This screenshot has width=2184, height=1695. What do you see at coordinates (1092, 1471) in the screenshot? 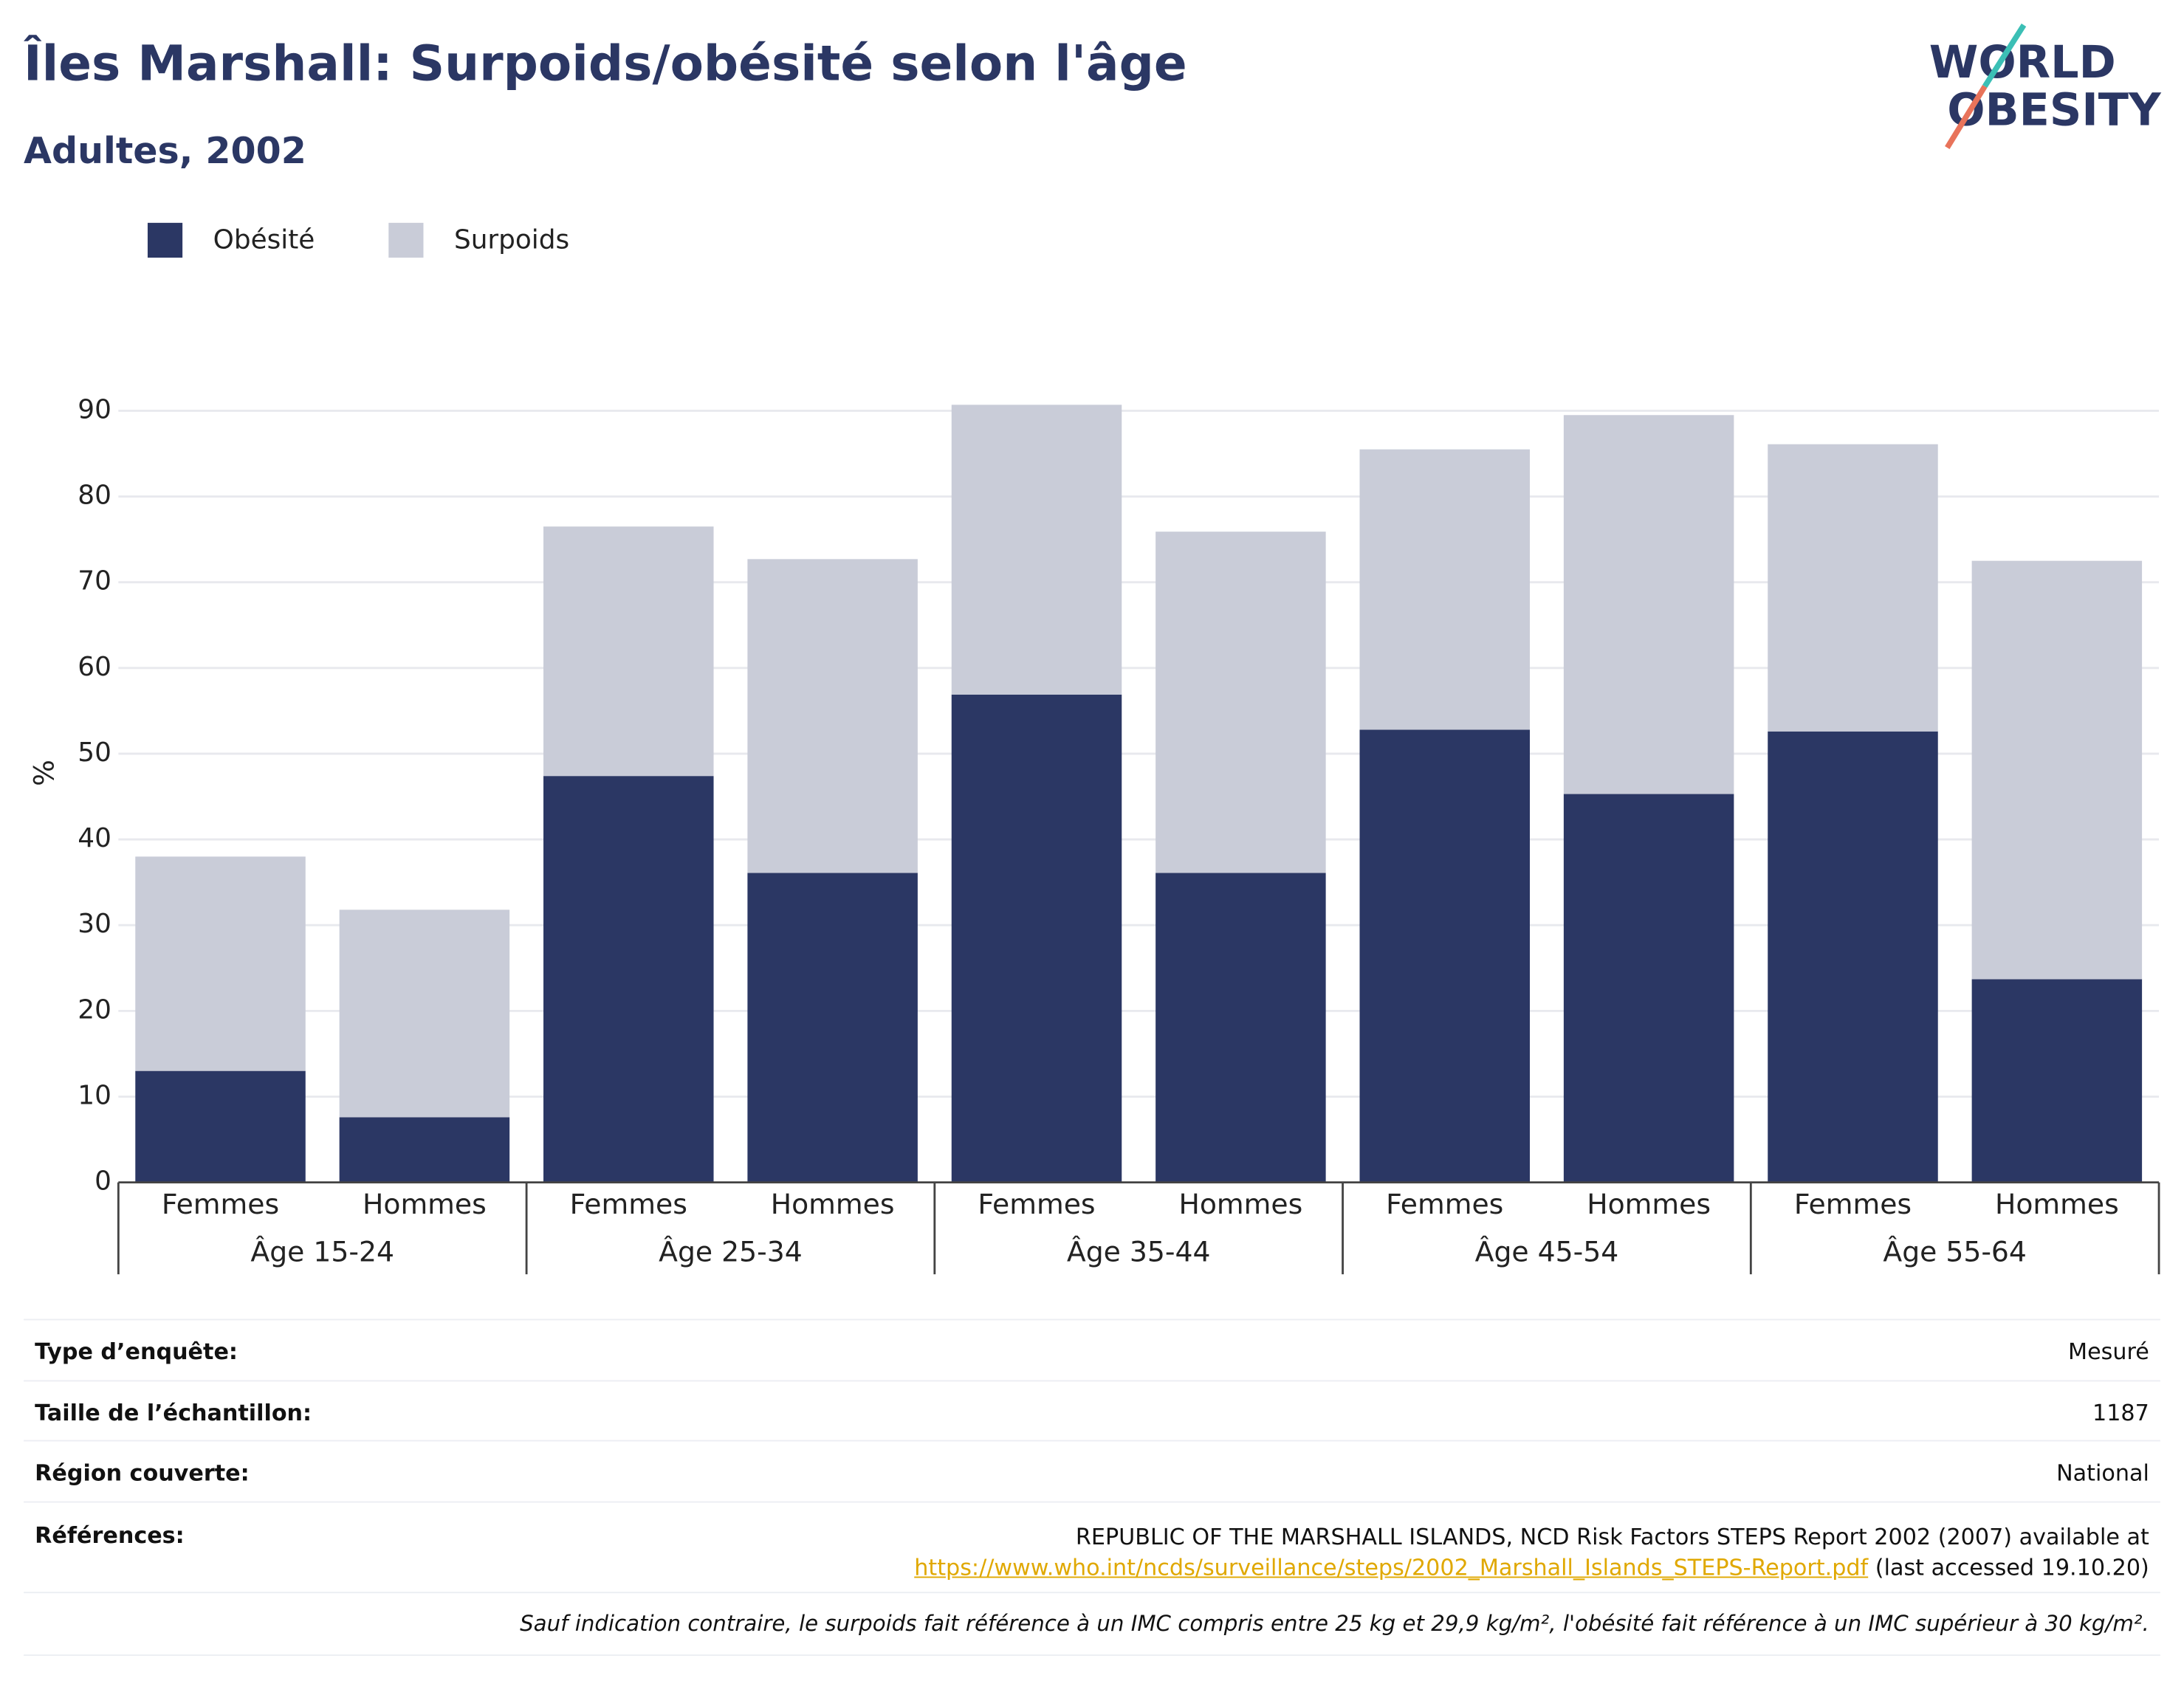
I see `table-row: Région couverte: National` at bounding box center [1092, 1471].